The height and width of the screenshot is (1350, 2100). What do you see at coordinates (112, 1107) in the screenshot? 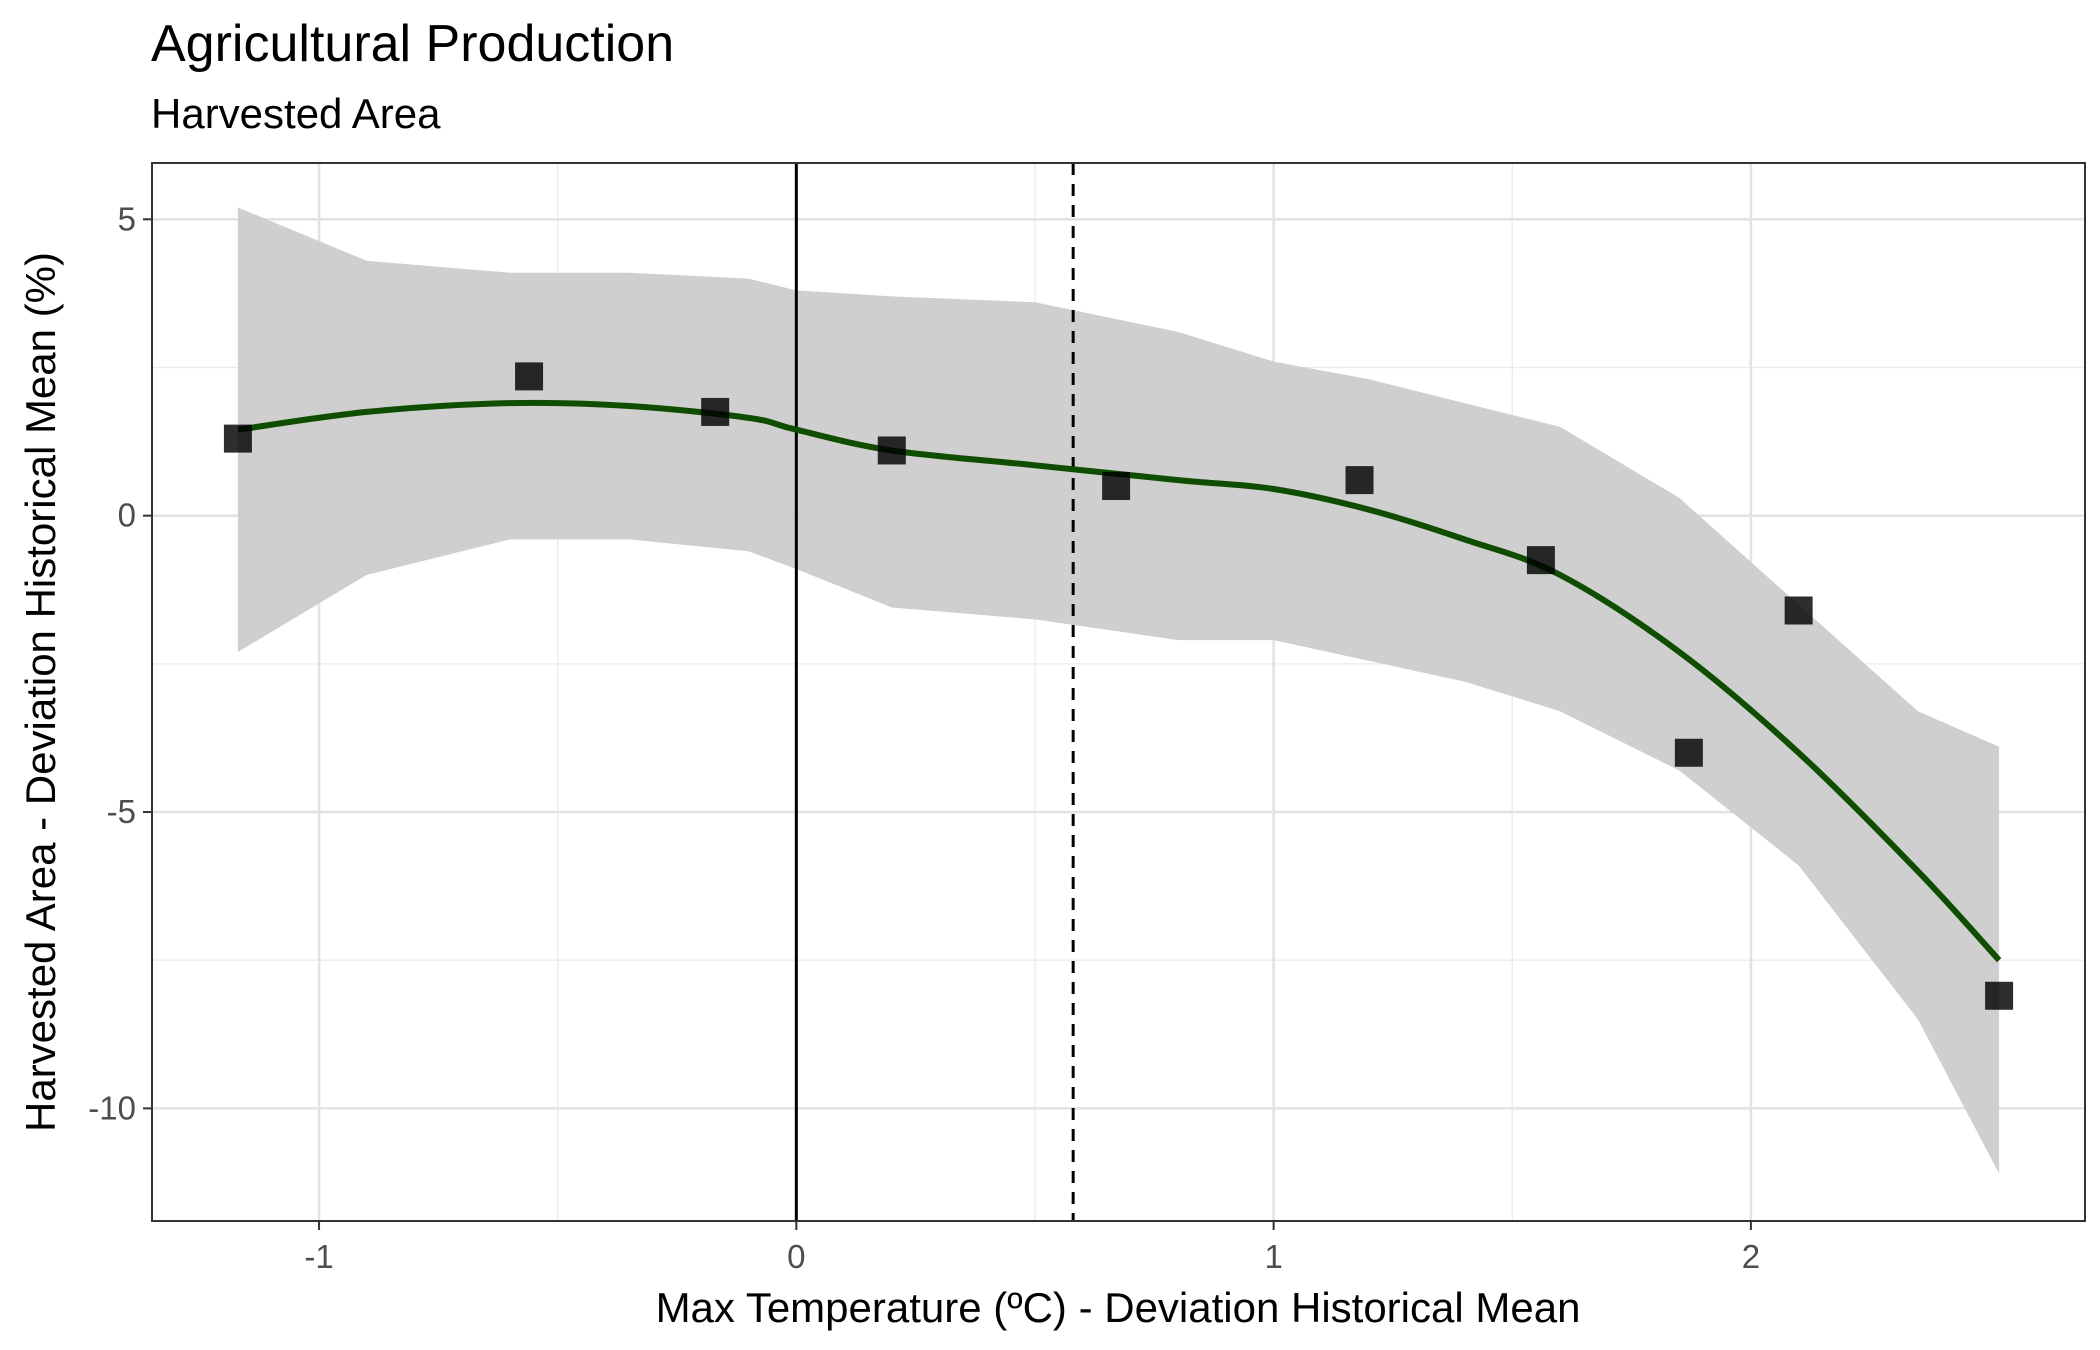
I see `y-tick-label: -10` at bounding box center [112, 1107].